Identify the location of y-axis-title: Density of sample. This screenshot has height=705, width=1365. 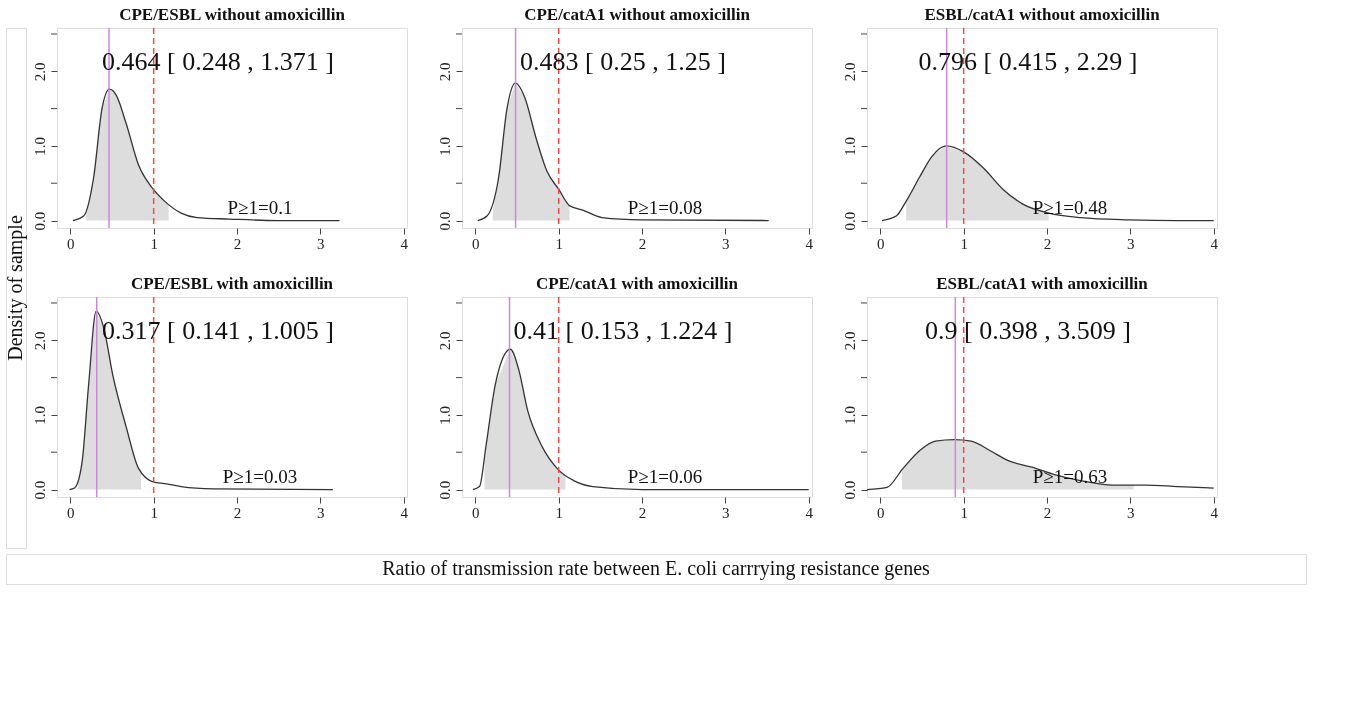
(15, 288).